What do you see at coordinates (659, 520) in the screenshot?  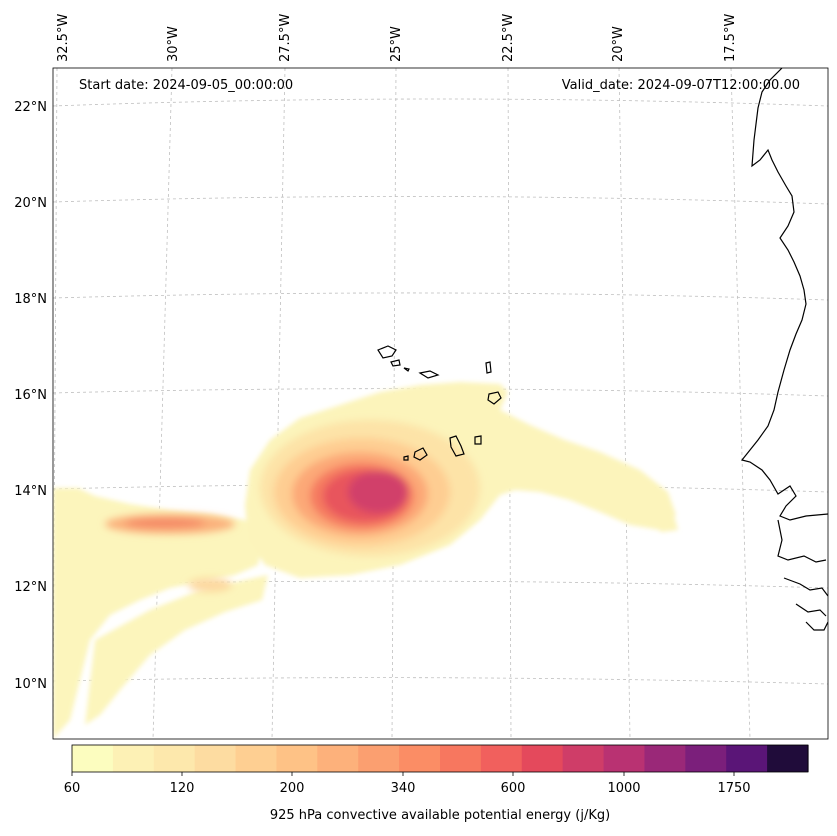 I see `cape-region-east` at bounding box center [659, 520].